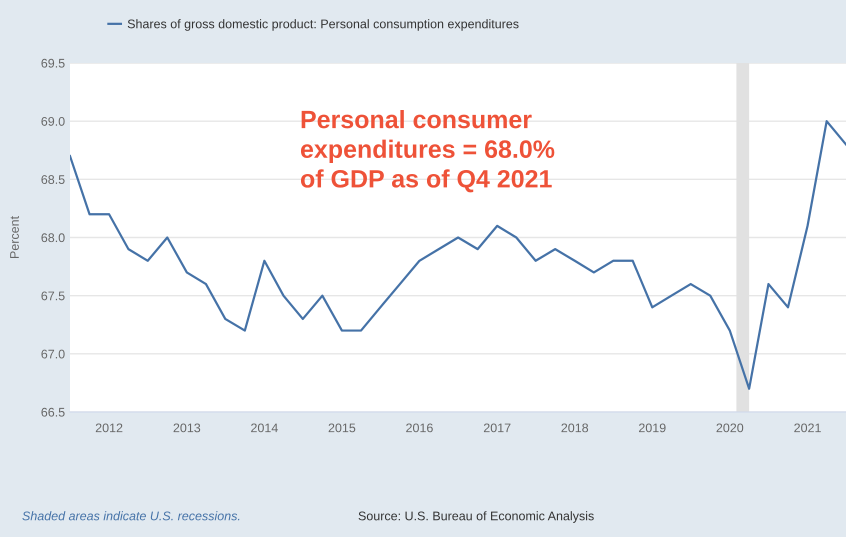 The height and width of the screenshot is (537, 846). I want to click on legend-label: Shares of gross domestic product: Personal consumption expenditures, so click(323, 25).